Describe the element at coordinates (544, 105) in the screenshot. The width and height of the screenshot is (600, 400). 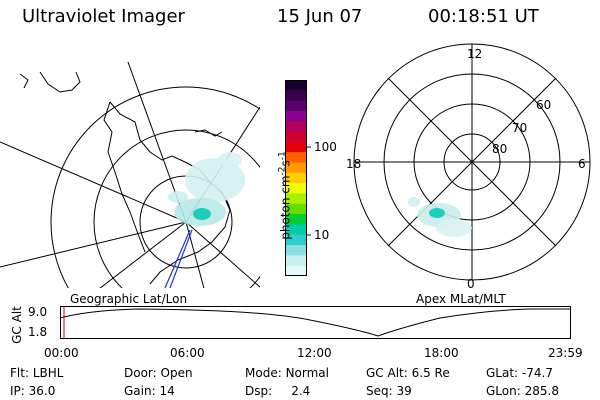
I see `mlat-label-60: 60` at that location.